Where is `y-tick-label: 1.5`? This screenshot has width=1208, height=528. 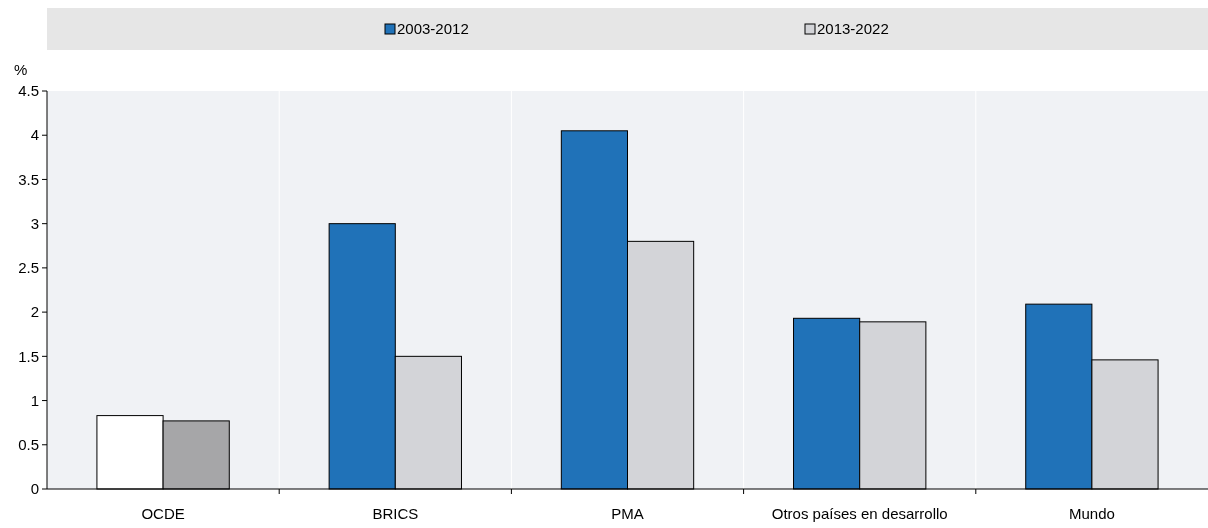 y-tick-label: 1.5 is located at coordinates (28, 356).